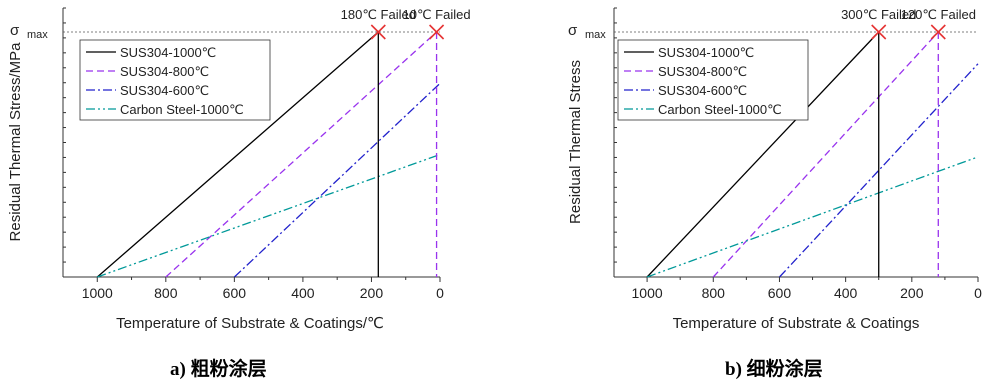 The height and width of the screenshot is (385, 1002). Describe the element at coordinates (166, 293) in the screenshot. I see `chart-a-x-tick-label: 800` at that location.